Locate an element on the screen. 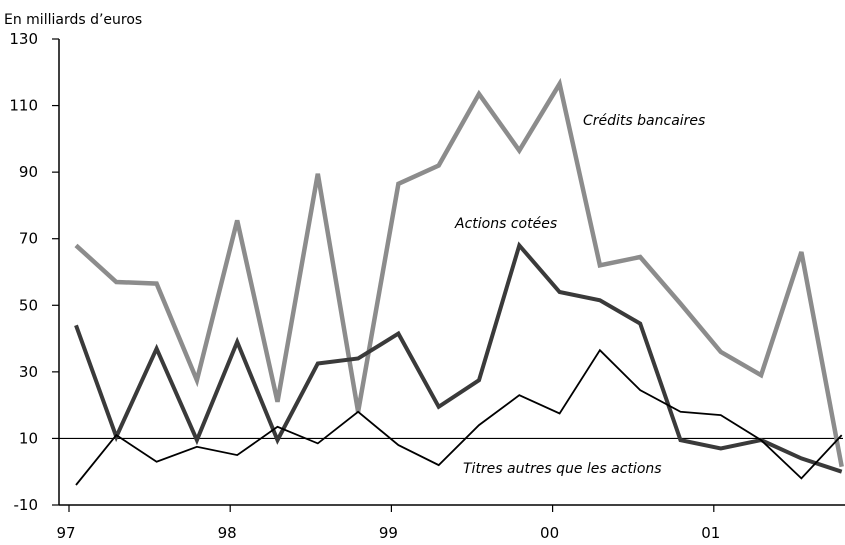  x-axis-ticks: 97 98 99 00 01 is located at coordinates (388, 523).